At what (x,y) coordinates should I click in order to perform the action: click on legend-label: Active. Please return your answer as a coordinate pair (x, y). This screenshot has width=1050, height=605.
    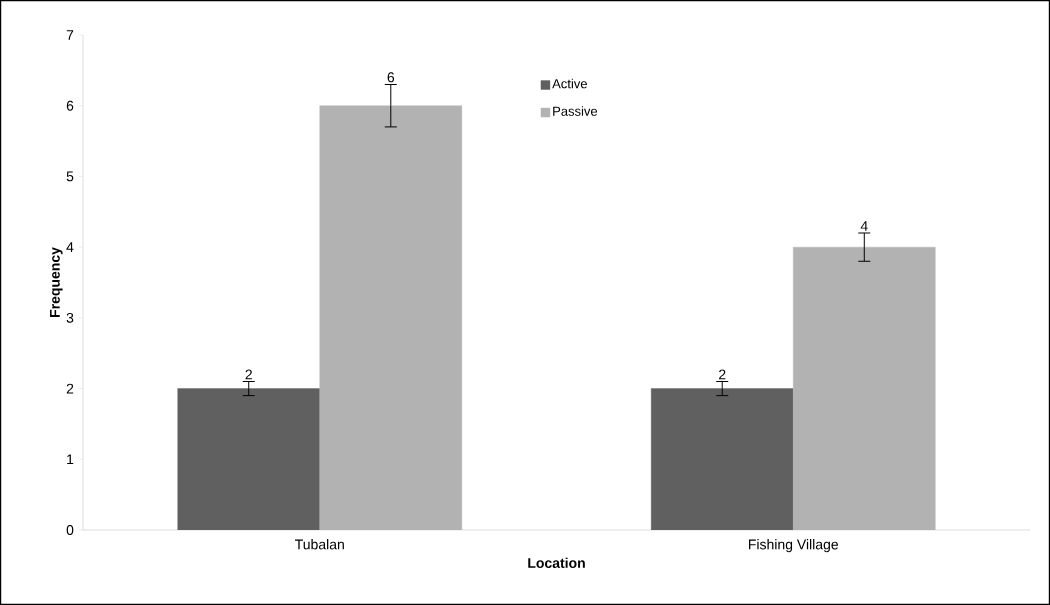
    Looking at the image, I should click on (569, 83).